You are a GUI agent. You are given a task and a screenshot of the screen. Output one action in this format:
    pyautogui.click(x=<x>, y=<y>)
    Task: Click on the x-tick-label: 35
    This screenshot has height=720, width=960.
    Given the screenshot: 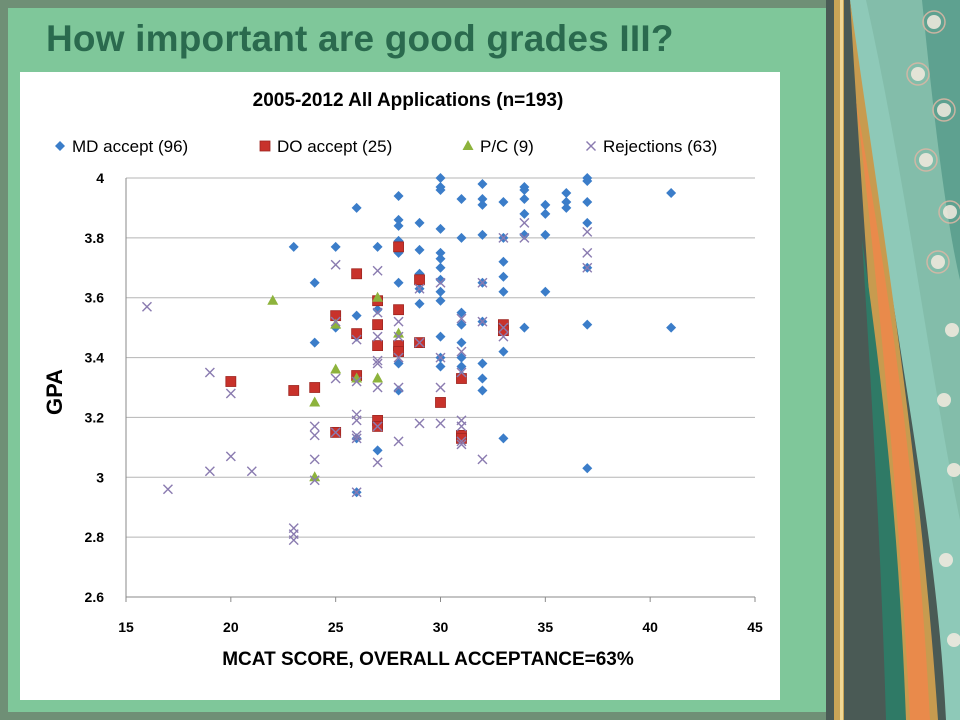 What is the action you would take?
    pyautogui.click(x=546, y=627)
    